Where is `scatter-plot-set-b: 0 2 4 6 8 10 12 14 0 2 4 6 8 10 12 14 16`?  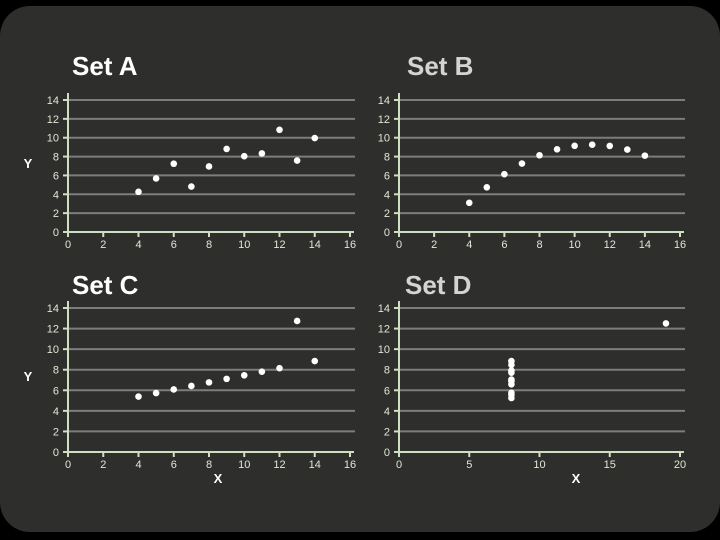
scatter-plot-set-b: 0 2 4 6 8 10 12 14 0 2 4 6 8 10 12 14 16 is located at coordinates (532, 172).